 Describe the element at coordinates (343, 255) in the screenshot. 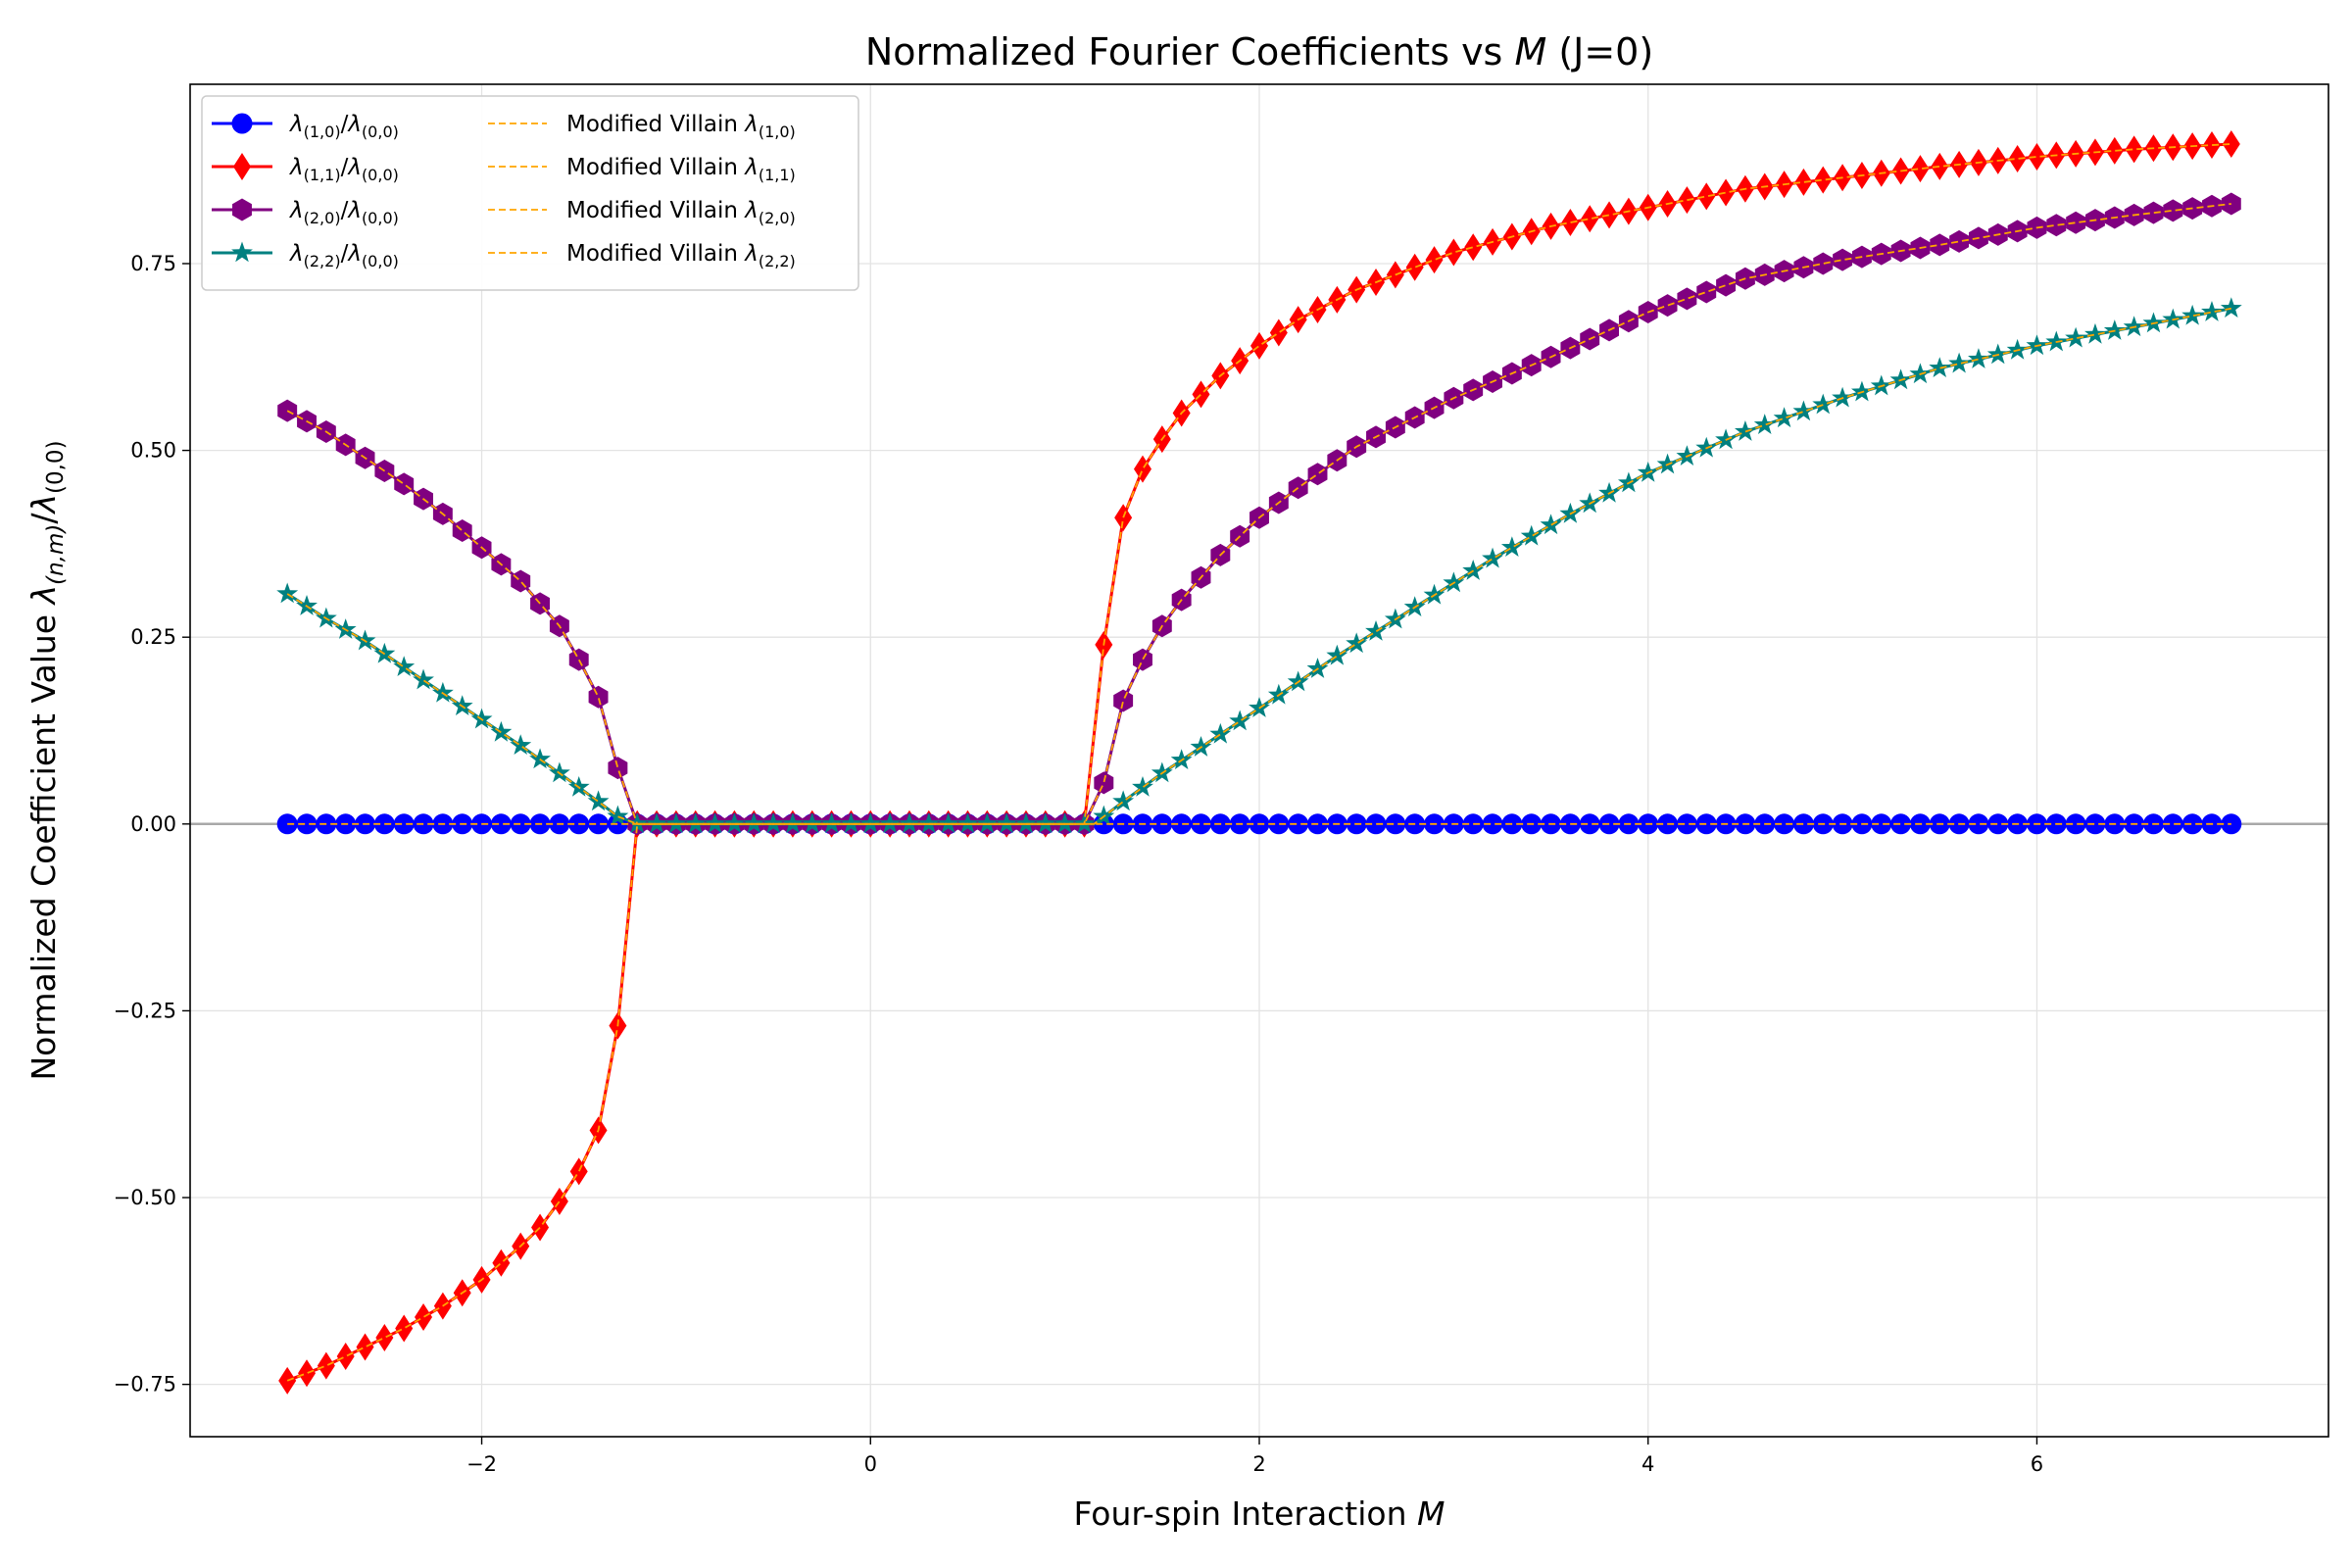

I see `legend-label: λ(2,2)/λ(0,0)` at that location.